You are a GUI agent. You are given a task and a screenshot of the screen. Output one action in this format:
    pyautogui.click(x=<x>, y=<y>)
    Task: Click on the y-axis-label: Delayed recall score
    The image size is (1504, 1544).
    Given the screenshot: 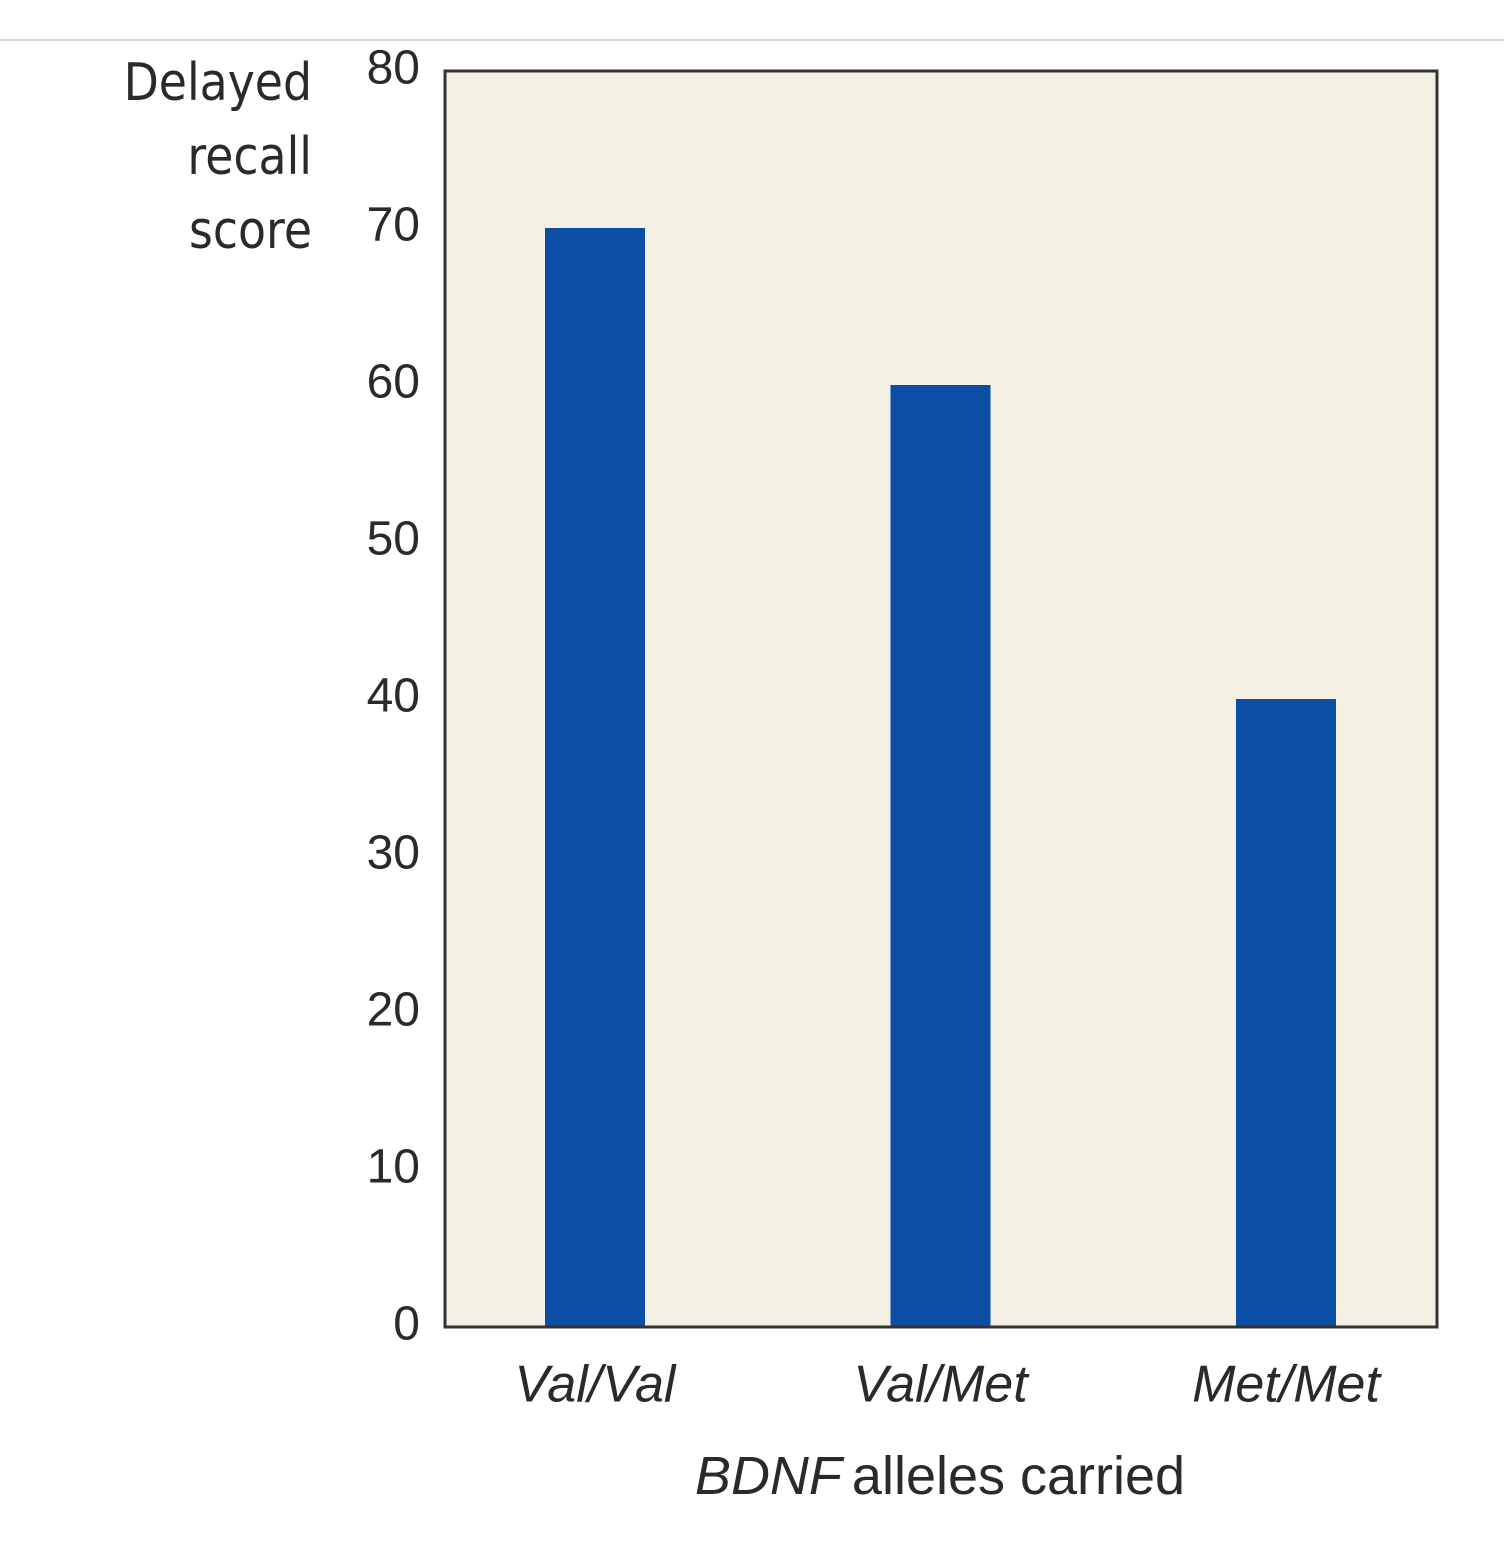 What is the action you would take?
    pyautogui.click(x=217, y=157)
    